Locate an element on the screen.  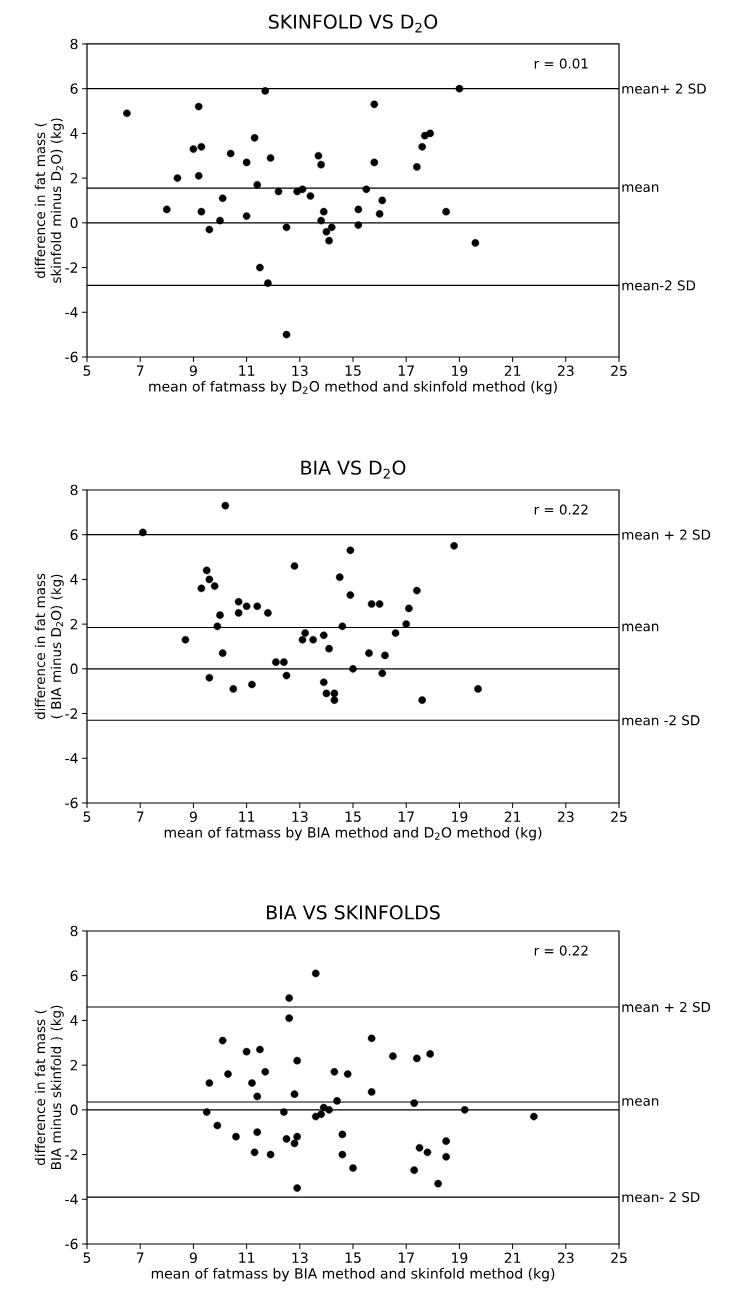
annotation: r = 0.01 is located at coordinates (561, 63).